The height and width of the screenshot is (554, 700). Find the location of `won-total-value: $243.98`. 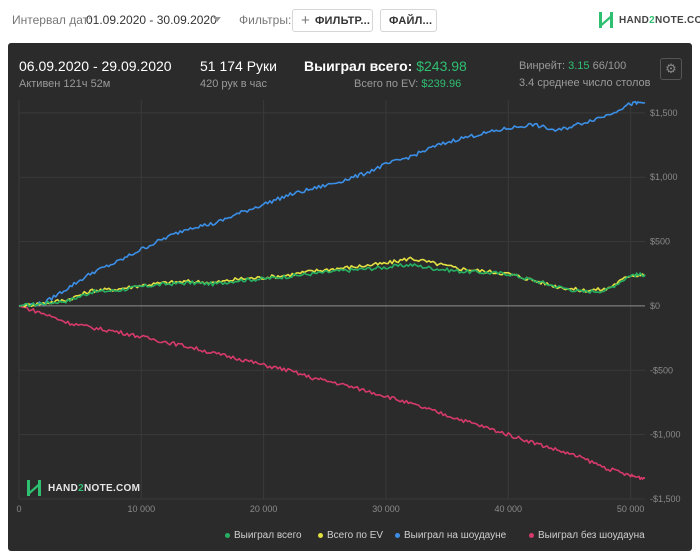

won-total-value: $243.98 is located at coordinates (441, 66).